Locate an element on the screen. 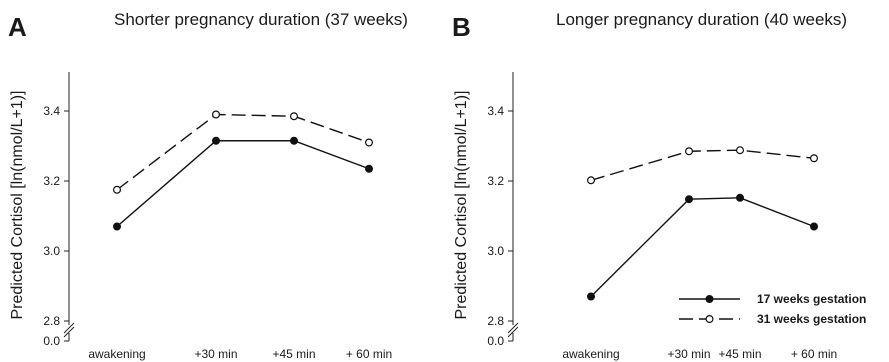 The width and height of the screenshot is (889, 362). legend-label: 31 weeks gestation is located at coordinates (811, 319).